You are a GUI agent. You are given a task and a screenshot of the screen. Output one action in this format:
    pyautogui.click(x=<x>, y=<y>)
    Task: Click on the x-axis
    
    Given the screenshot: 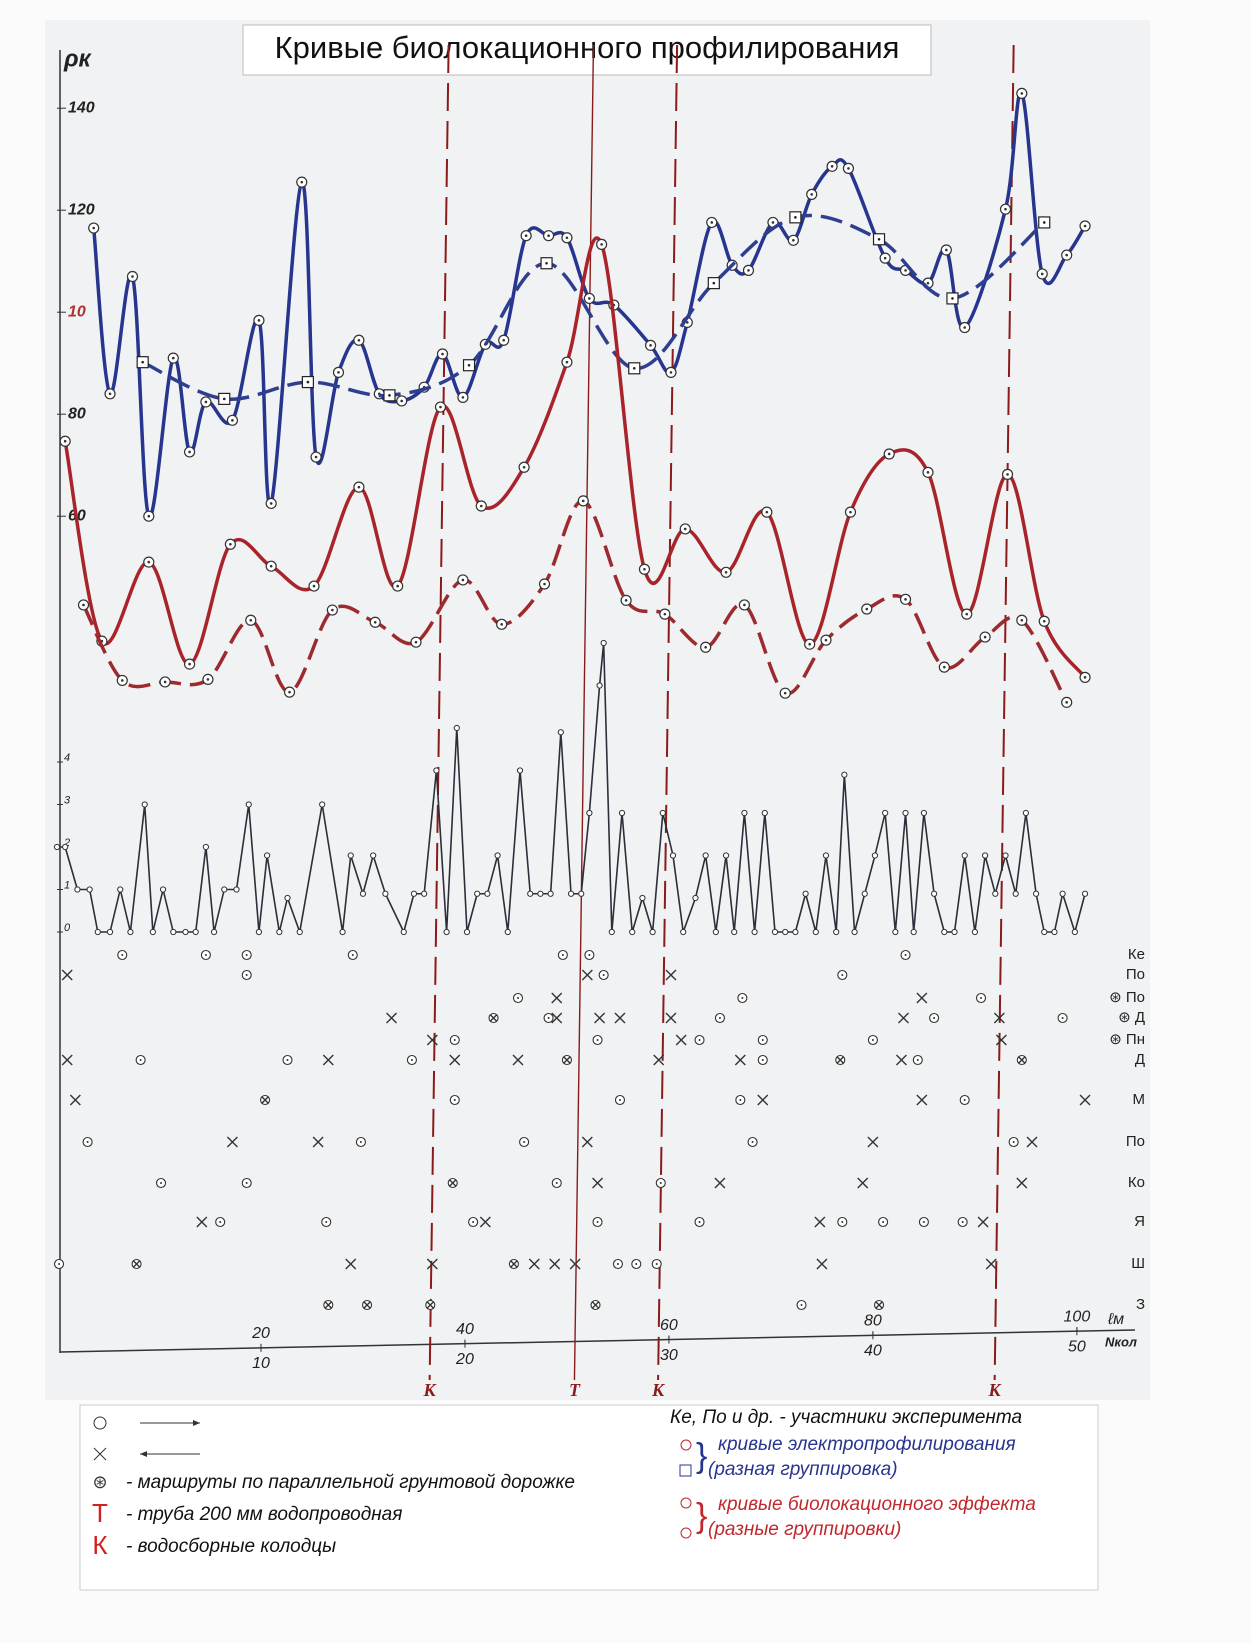 What is the action you would take?
    pyautogui.click(x=597, y=1341)
    